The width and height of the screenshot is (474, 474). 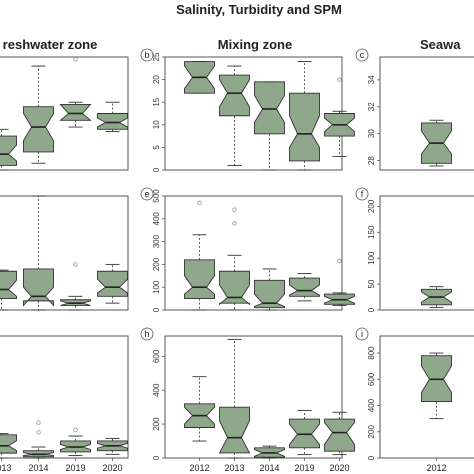 I want to click on figure-title: Salinity, Turbidity and SPM, so click(x=259, y=9).